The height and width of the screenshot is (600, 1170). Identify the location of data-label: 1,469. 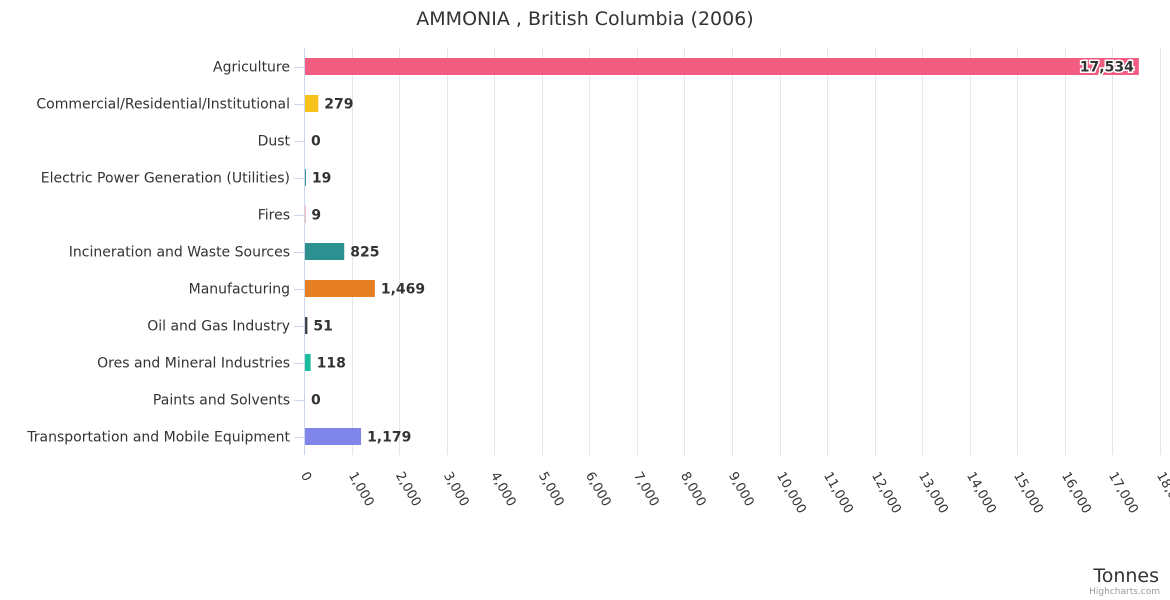
(403, 290).